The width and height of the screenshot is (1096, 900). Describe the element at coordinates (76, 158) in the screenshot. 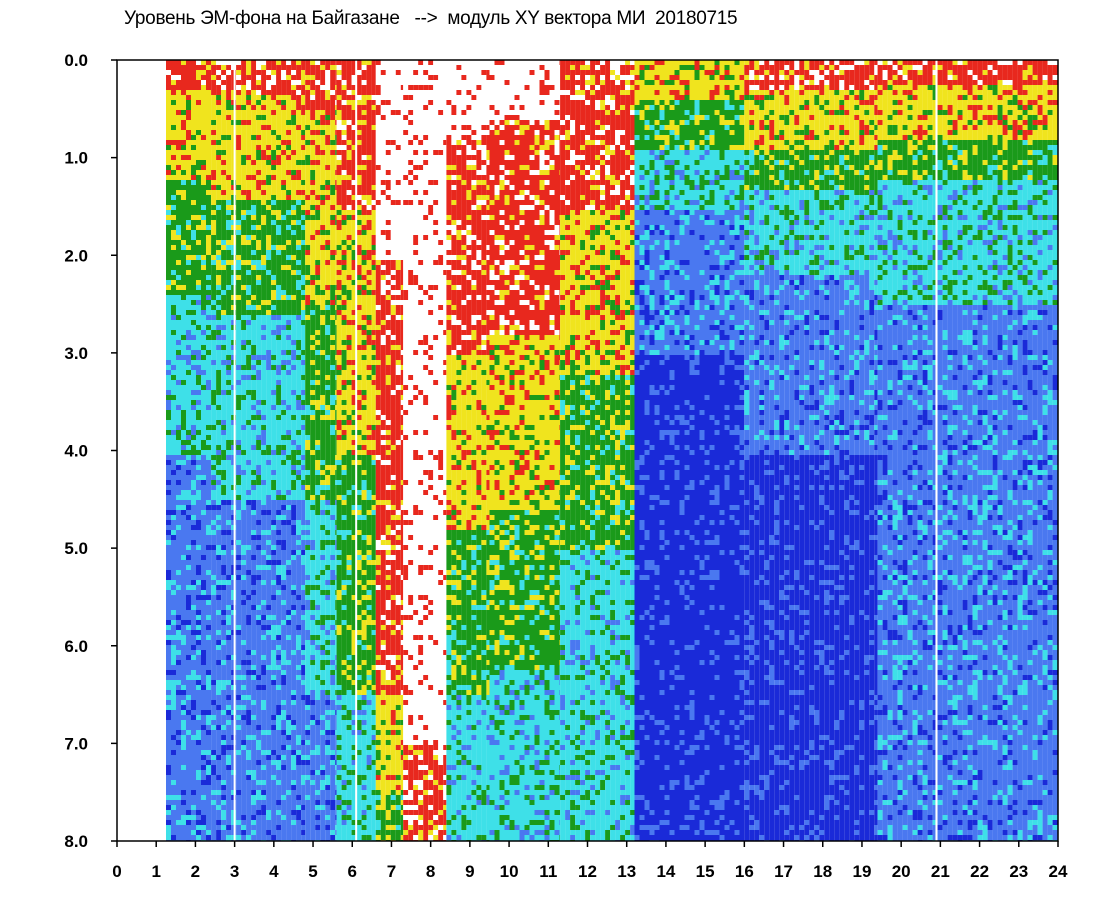

I see `y-tick-label: 1.0` at that location.